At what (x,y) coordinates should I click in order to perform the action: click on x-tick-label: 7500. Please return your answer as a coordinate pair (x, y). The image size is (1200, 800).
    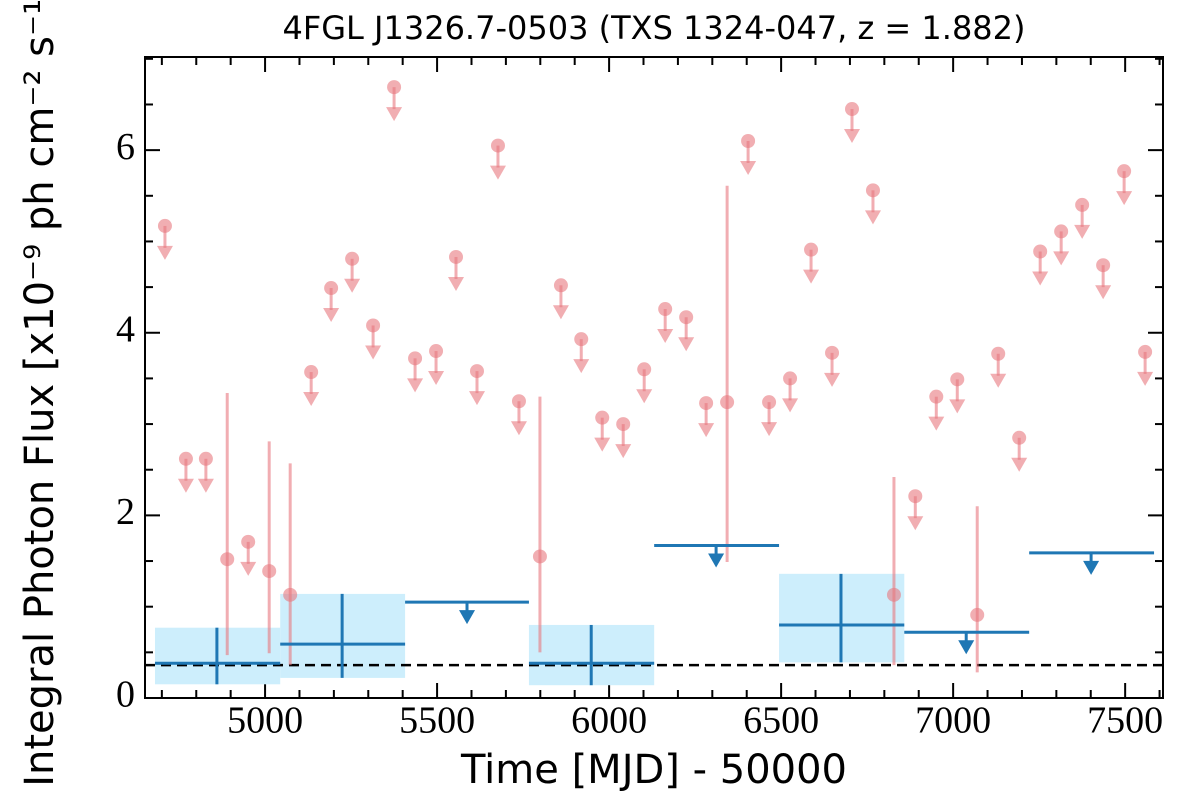
    Looking at the image, I should click on (1125, 721).